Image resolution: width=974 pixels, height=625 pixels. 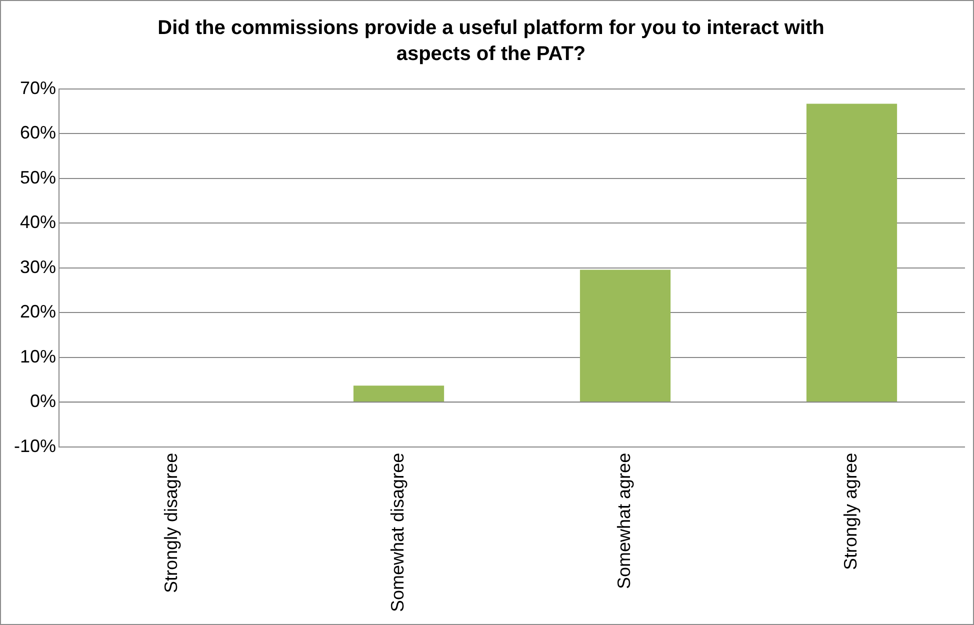 What do you see at coordinates (38, 88) in the screenshot?
I see `y-tick-label: 70%` at bounding box center [38, 88].